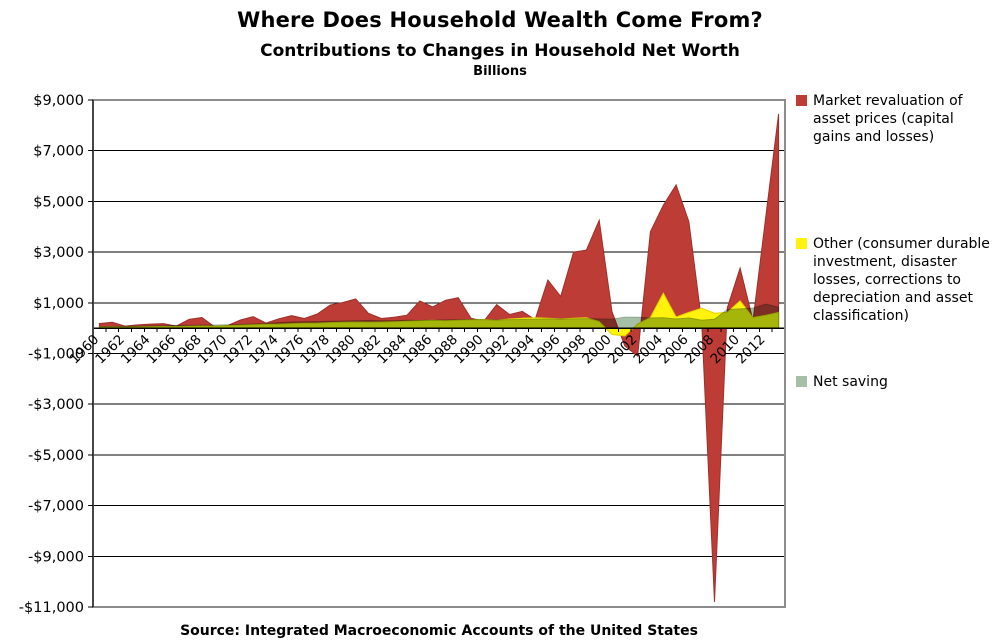 The image size is (1000, 643). I want to click on chart-title: Where Does Household Wealth Come From?, so click(500, 20).